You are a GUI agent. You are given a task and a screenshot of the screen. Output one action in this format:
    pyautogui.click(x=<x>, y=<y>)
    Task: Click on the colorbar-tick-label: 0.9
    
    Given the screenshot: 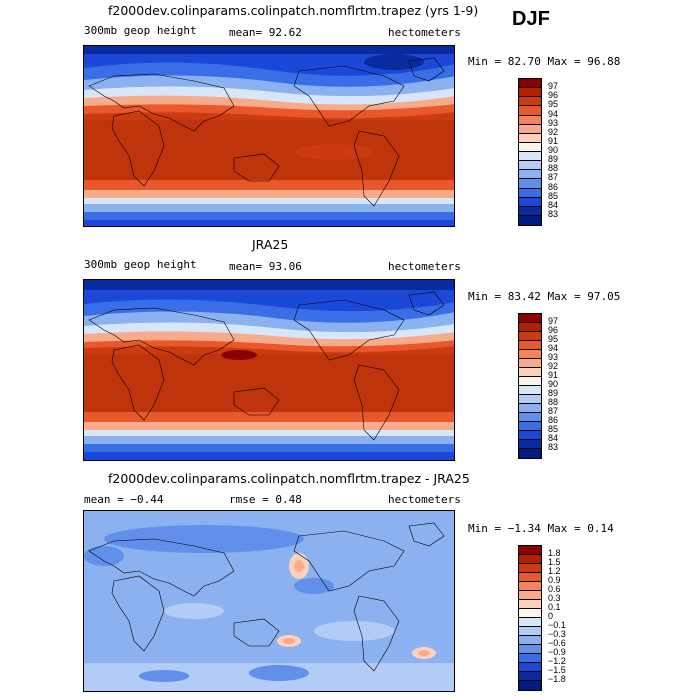 What is the action you would take?
    pyautogui.click(x=554, y=580)
    